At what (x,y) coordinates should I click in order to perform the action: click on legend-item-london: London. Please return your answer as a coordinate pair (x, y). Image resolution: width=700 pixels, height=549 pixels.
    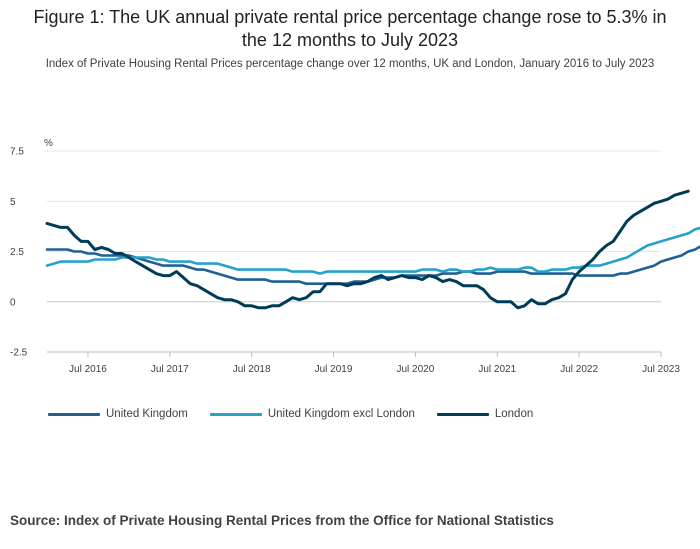
    Looking at the image, I should click on (485, 414).